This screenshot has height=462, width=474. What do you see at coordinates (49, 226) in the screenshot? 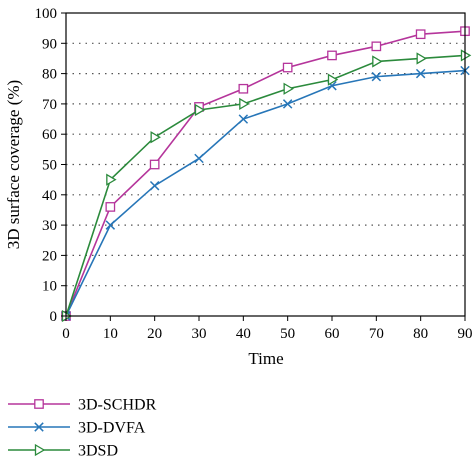
I see `y-tick-label: 30` at bounding box center [49, 226].